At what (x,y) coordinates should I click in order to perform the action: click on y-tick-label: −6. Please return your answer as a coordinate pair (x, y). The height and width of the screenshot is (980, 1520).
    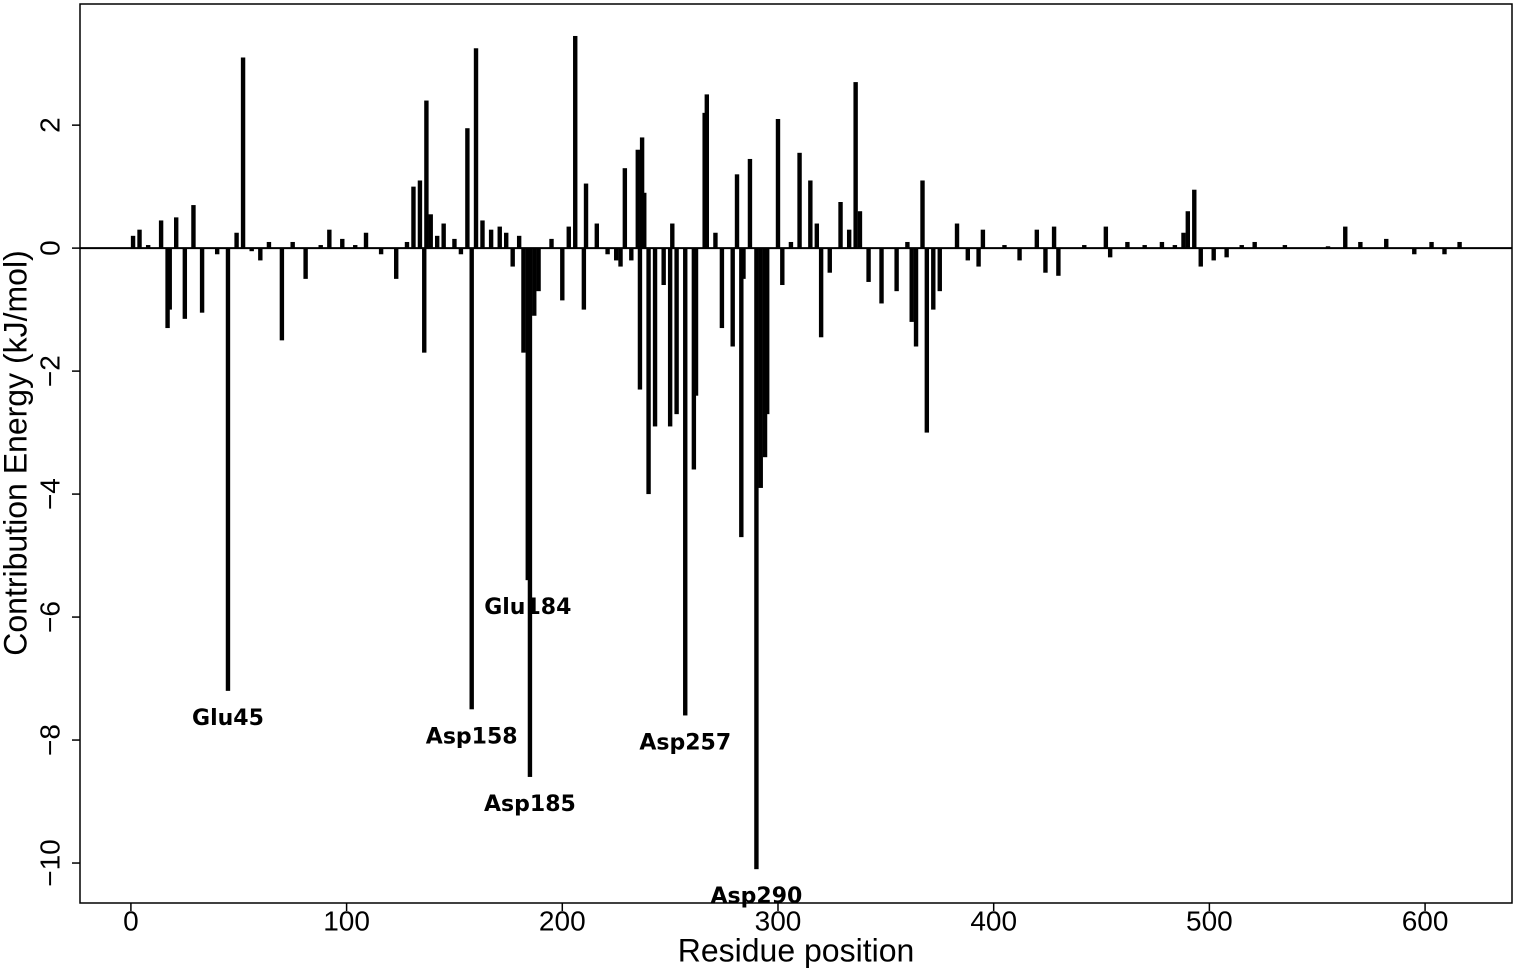
    Looking at the image, I should click on (49, 617).